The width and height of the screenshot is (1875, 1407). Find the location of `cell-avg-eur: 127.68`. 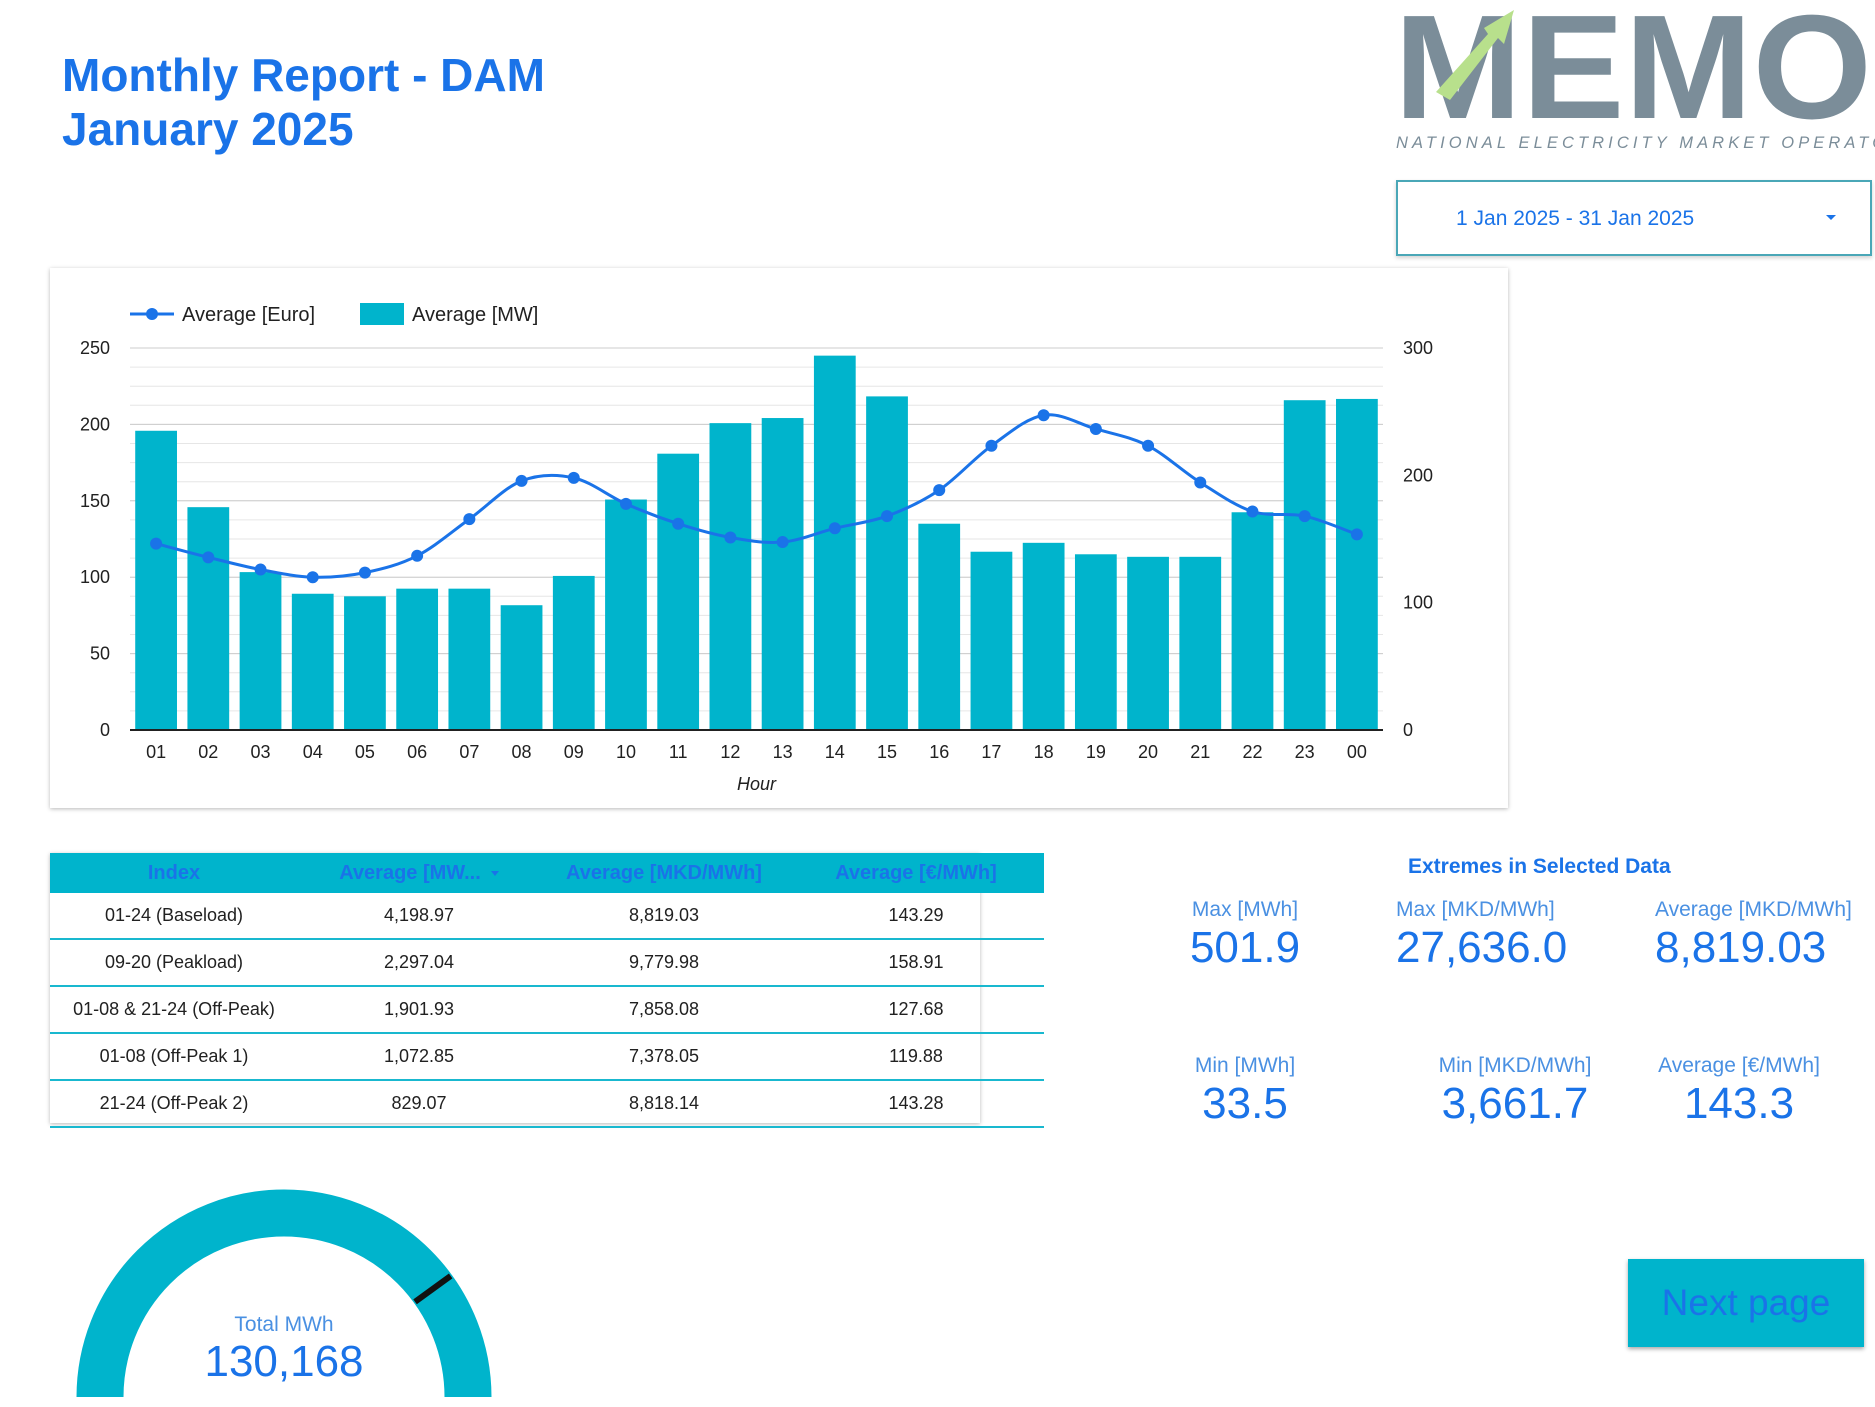

cell-avg-eur: 127.68 is located at coordinates (916, 1010).